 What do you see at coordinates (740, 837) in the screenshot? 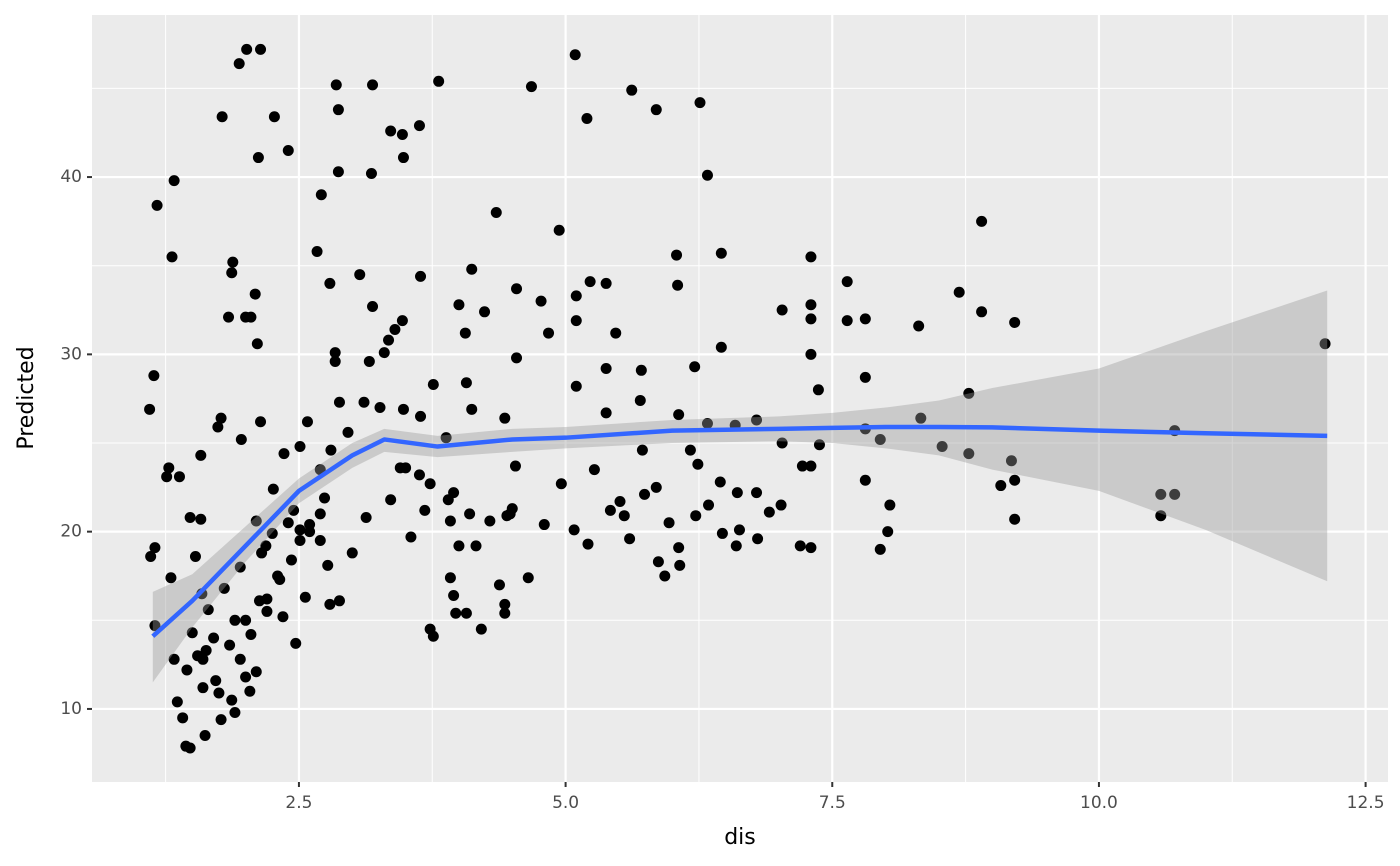
I see `x-axis-title: dis` at bounding box center [740, 837].